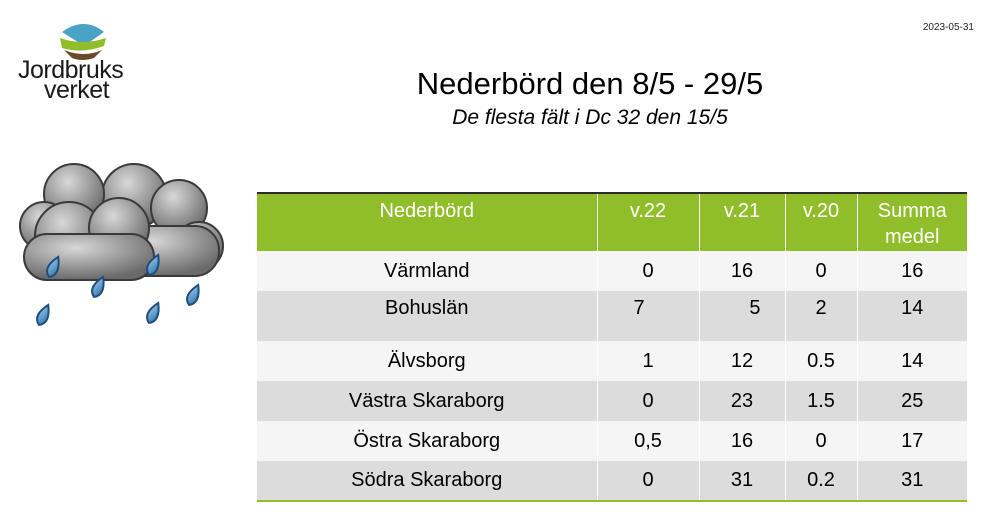 This screenshot has height=532, width=1000. Describe the element at coordinates (820, 481) in the screenshot. I see `cell-v20: 0.2` at that location.